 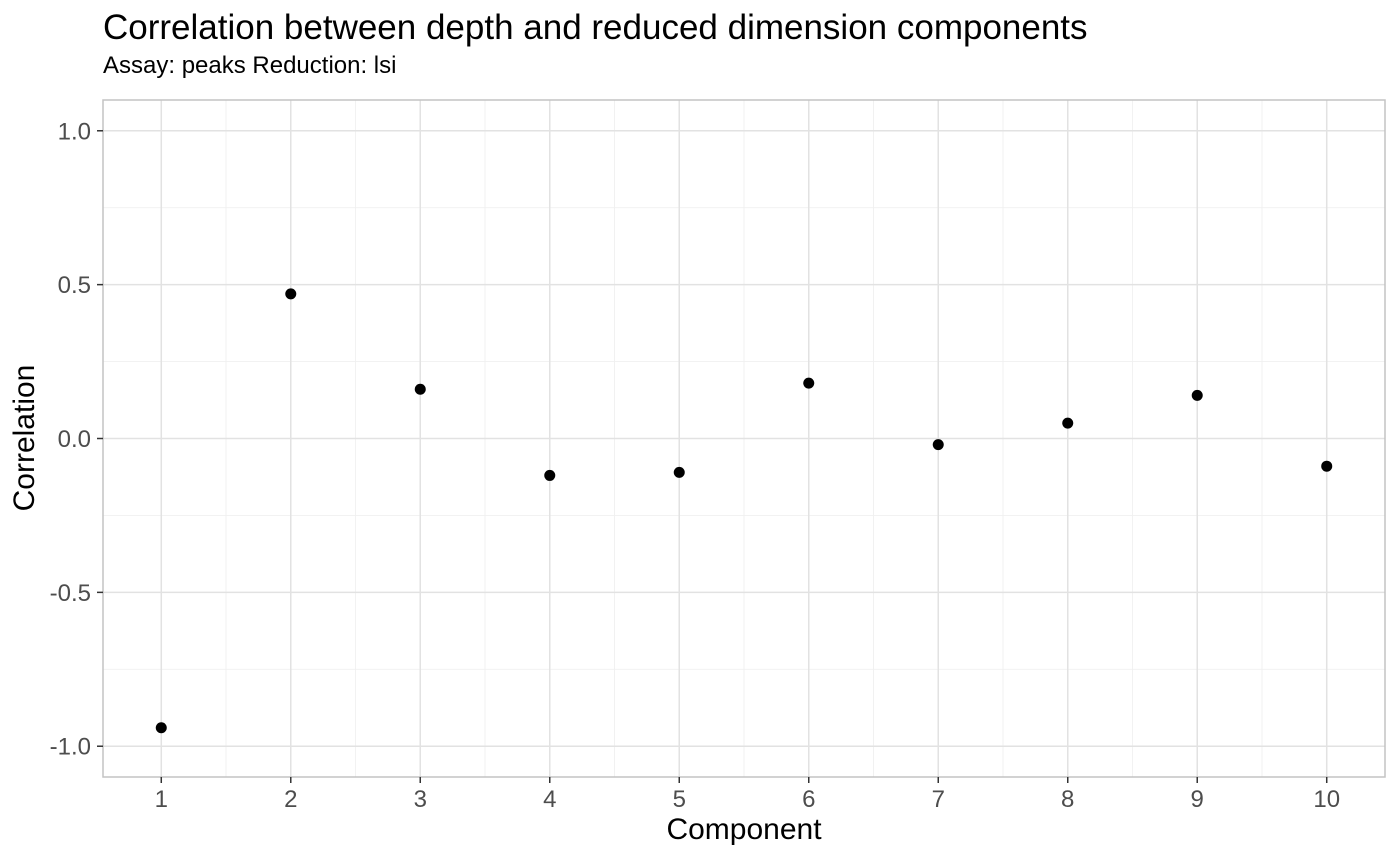 I want to click on y-tick-label: -0.5, so click(x=70, y=593).